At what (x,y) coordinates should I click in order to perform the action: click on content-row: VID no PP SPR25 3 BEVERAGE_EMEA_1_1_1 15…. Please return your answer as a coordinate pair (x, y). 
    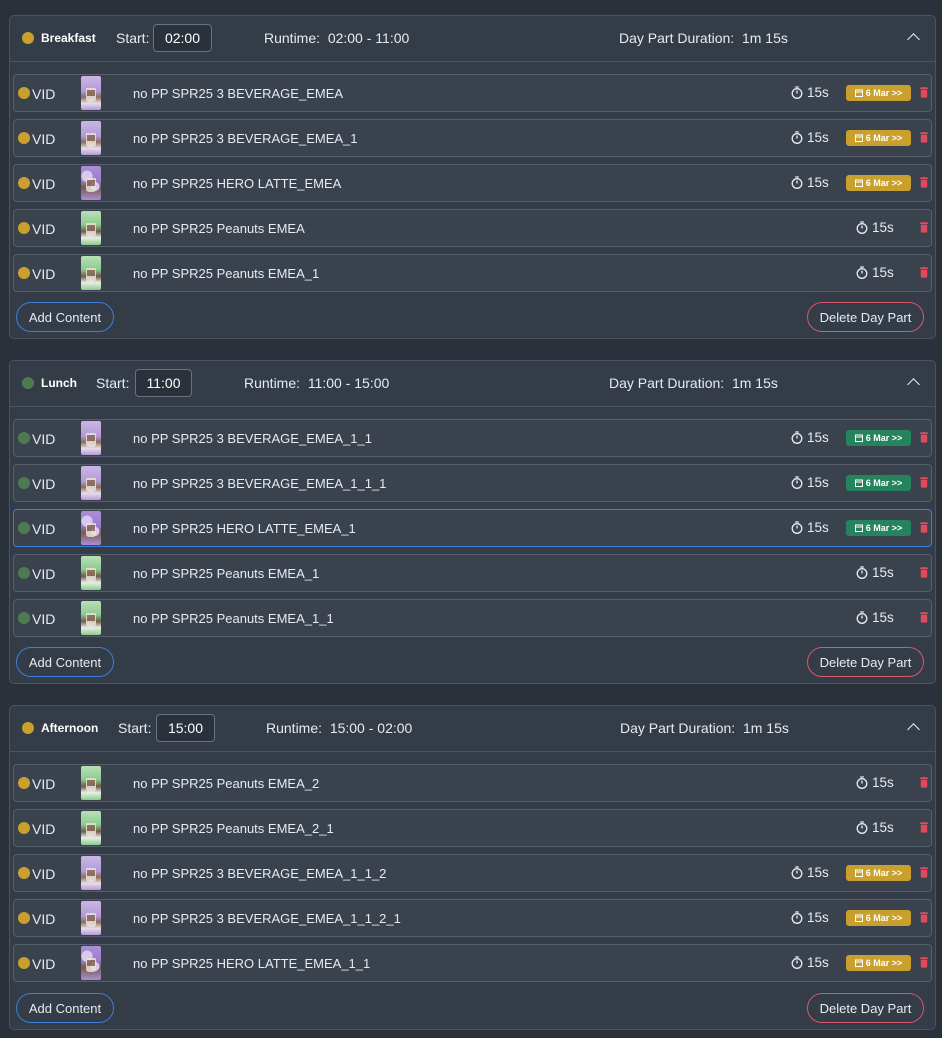
    Looking at the image, I should click on (472, 483).